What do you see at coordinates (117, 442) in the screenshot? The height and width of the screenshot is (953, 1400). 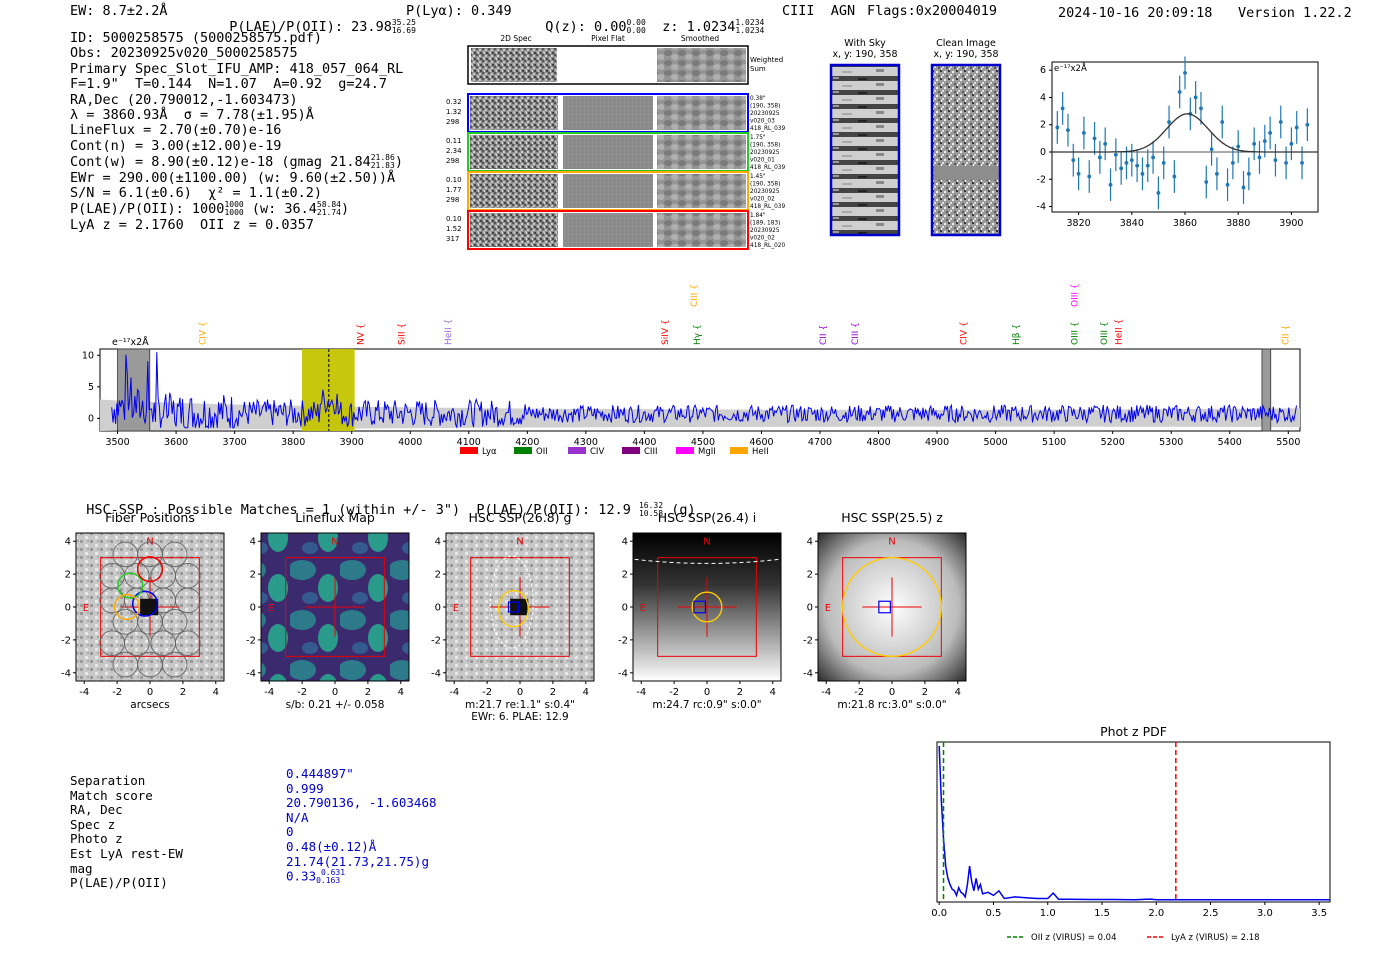 I see `spectrum-xtick-label: 3500` at bounding box center [117, 442].